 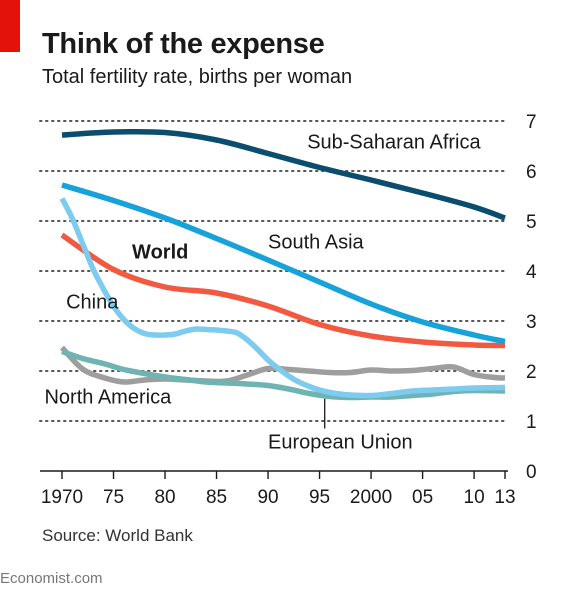 I want to click on y-tick-label-3: 3, so click(x=531, y=322).